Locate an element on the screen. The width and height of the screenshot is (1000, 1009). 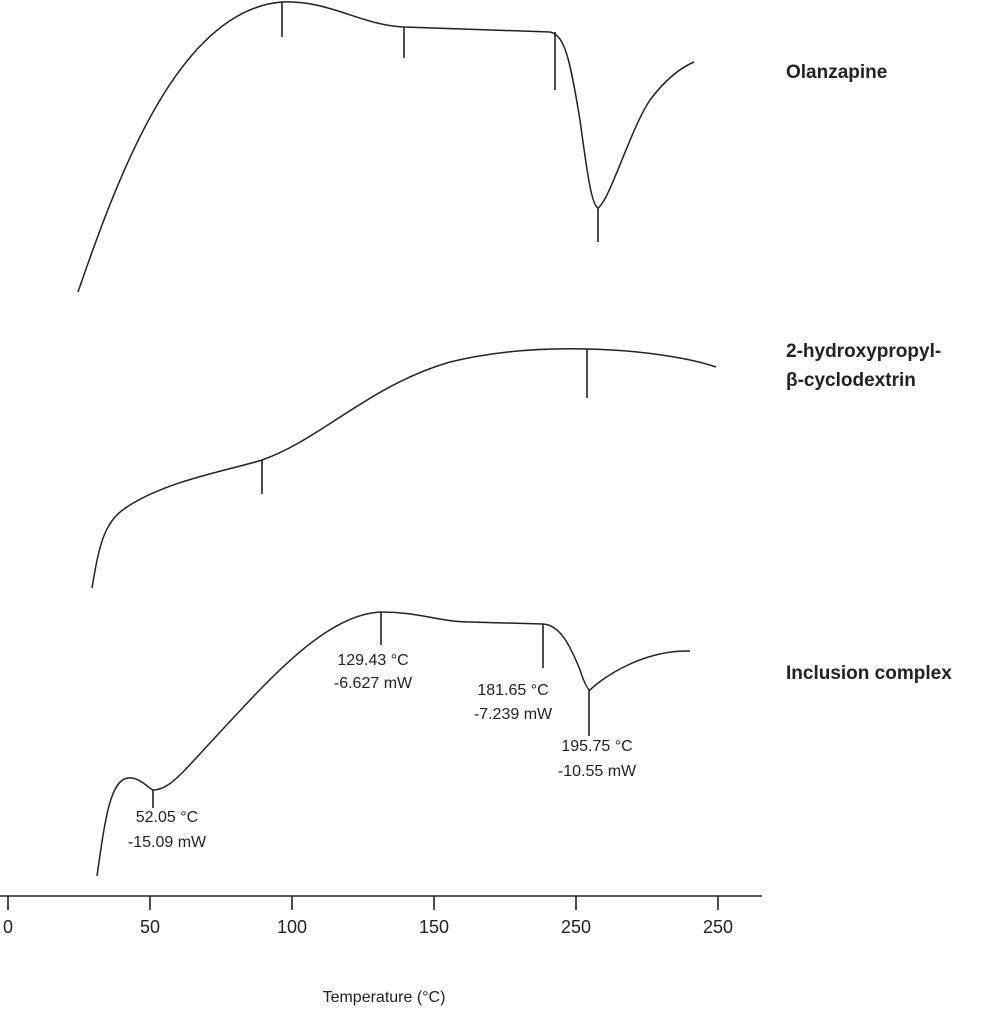
annotation: 129.43 °C is located at coordinates (372, 660).